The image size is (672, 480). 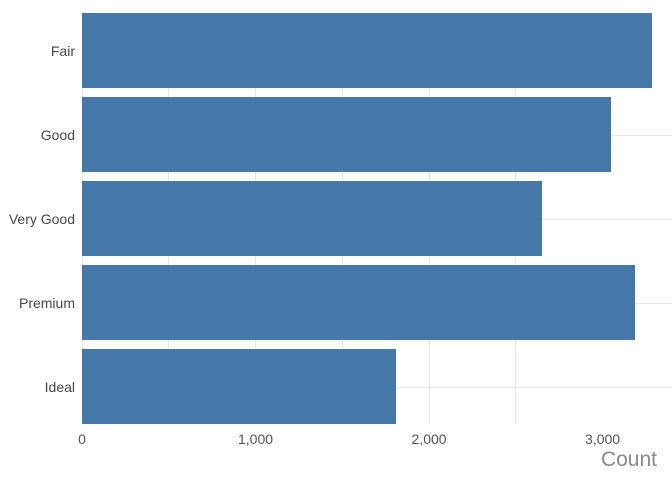 What do you see at coordinates (347, 134) in the screenshot?
I see `bar-good` at bounding box center [347, 134].